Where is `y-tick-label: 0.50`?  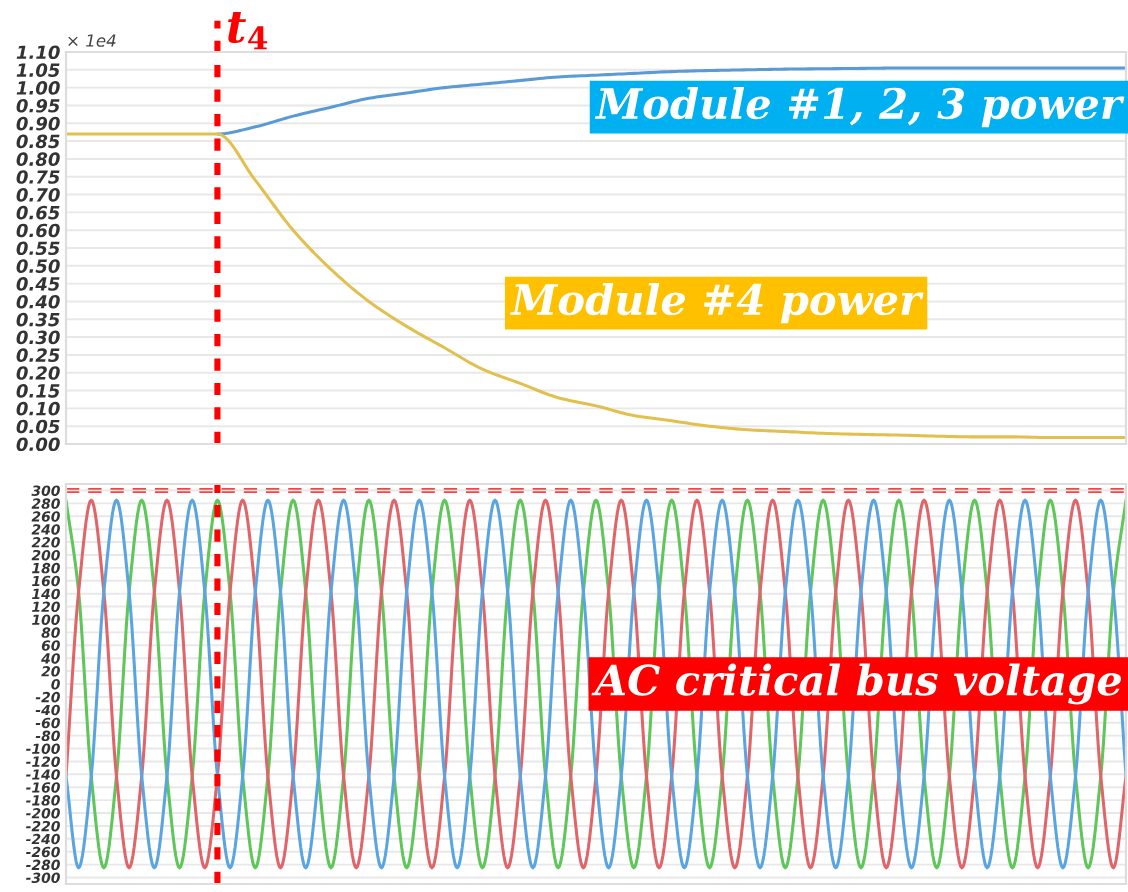
y-tick-label: 0.50 is located at coordinates (38, 266).